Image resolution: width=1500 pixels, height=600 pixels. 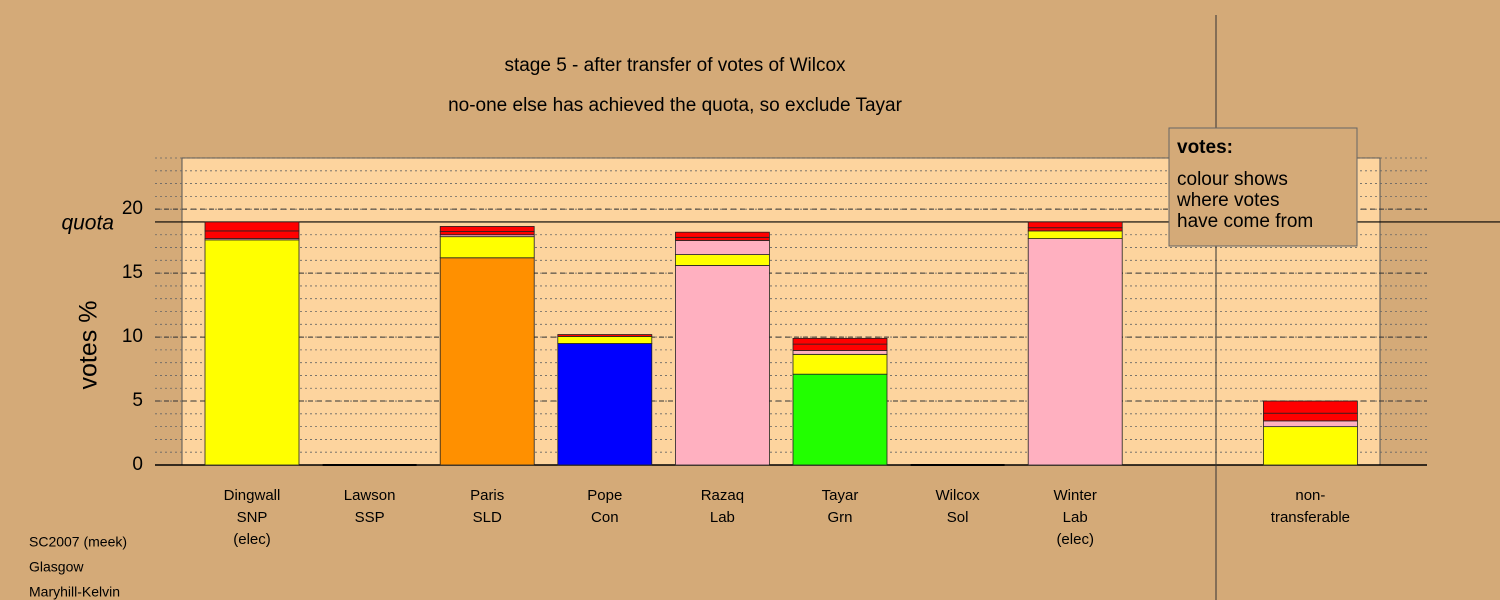 I want to click on x-tick-label: Paris, so click(x=487, y=495).